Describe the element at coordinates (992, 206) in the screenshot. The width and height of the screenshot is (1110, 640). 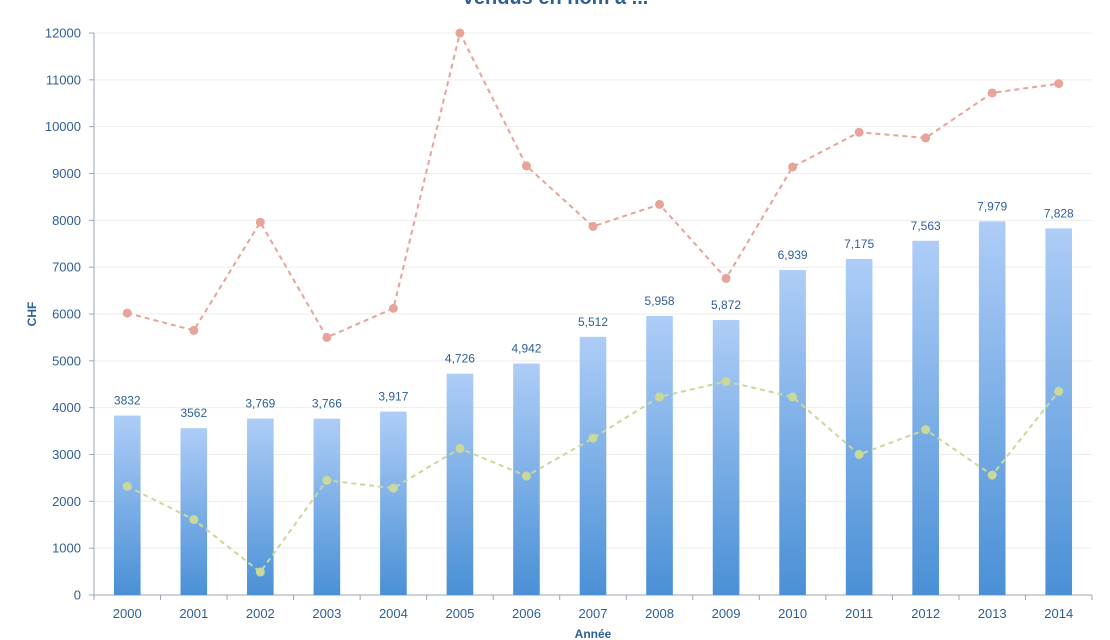
I see `bar-data-label: 7,979` at that location.